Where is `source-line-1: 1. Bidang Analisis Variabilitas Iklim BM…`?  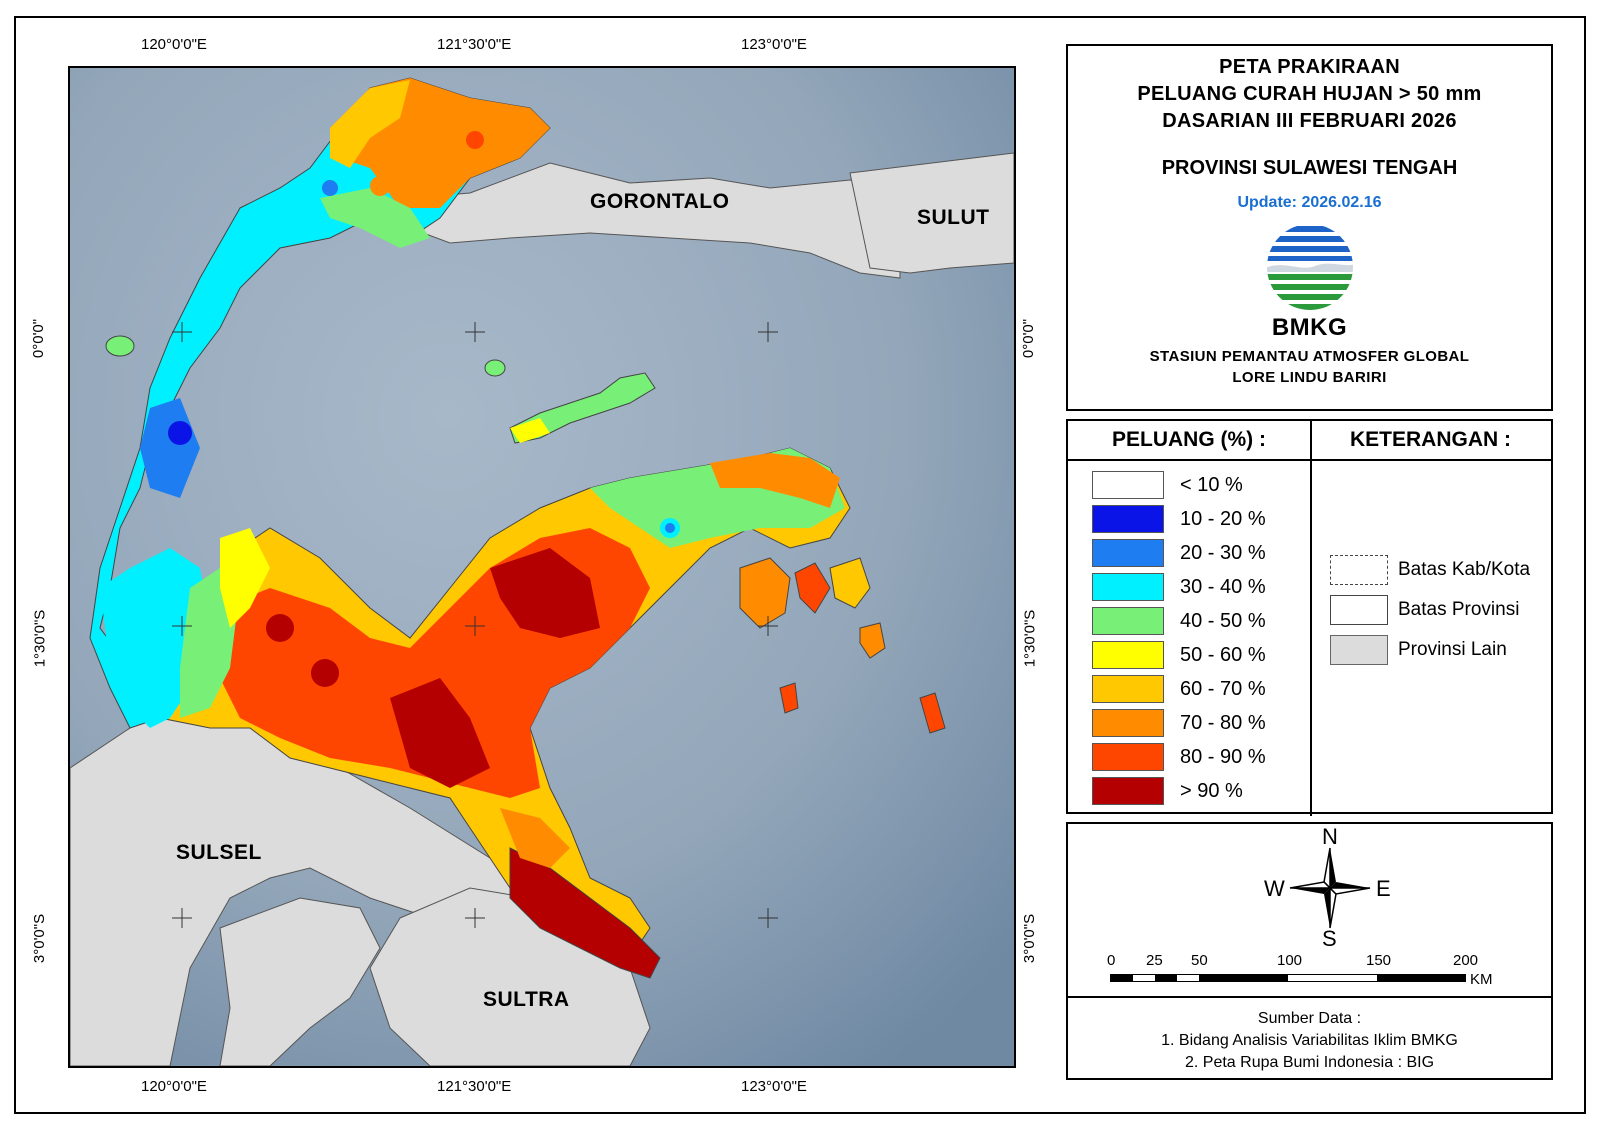
source-line-1: 1. Bidang Analisis Variabilitas Iklim BM… is located at coordinates (1309, 1040).